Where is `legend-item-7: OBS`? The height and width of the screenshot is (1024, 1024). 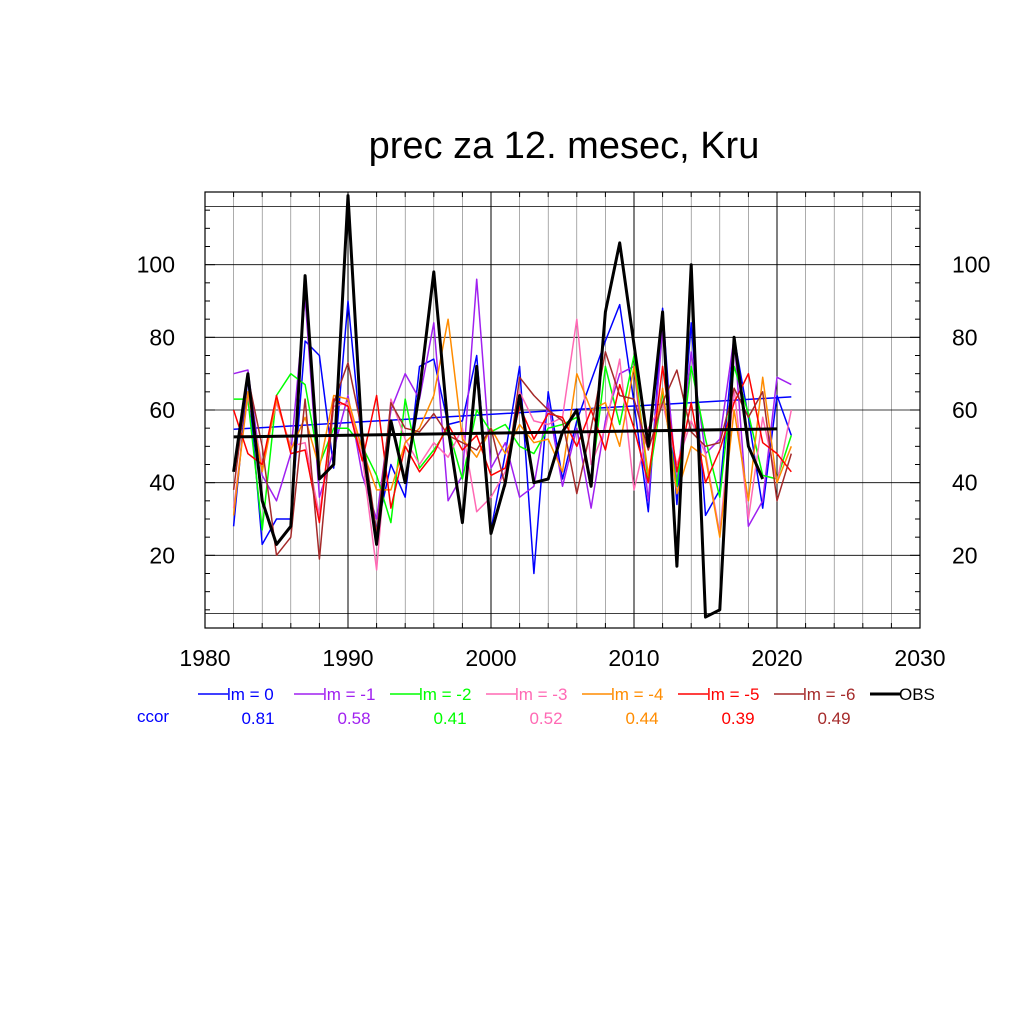 legend-item-7: OBS is located at coordinates (902, 694).